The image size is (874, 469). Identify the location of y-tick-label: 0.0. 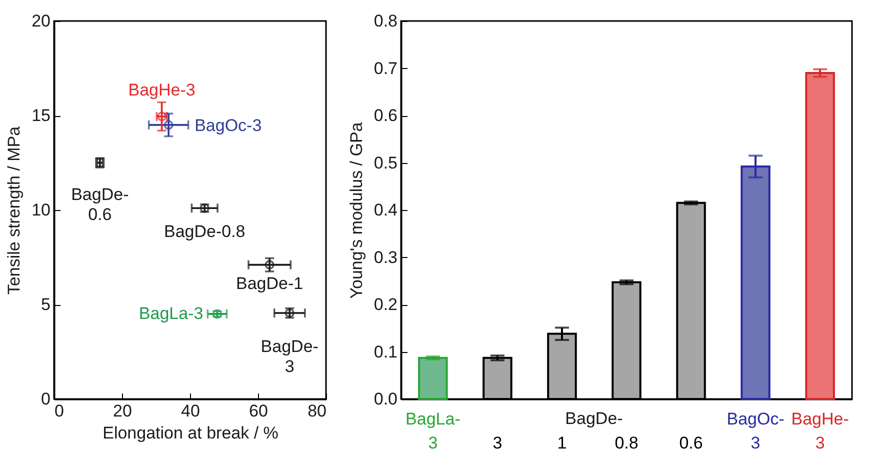
(386, 399).